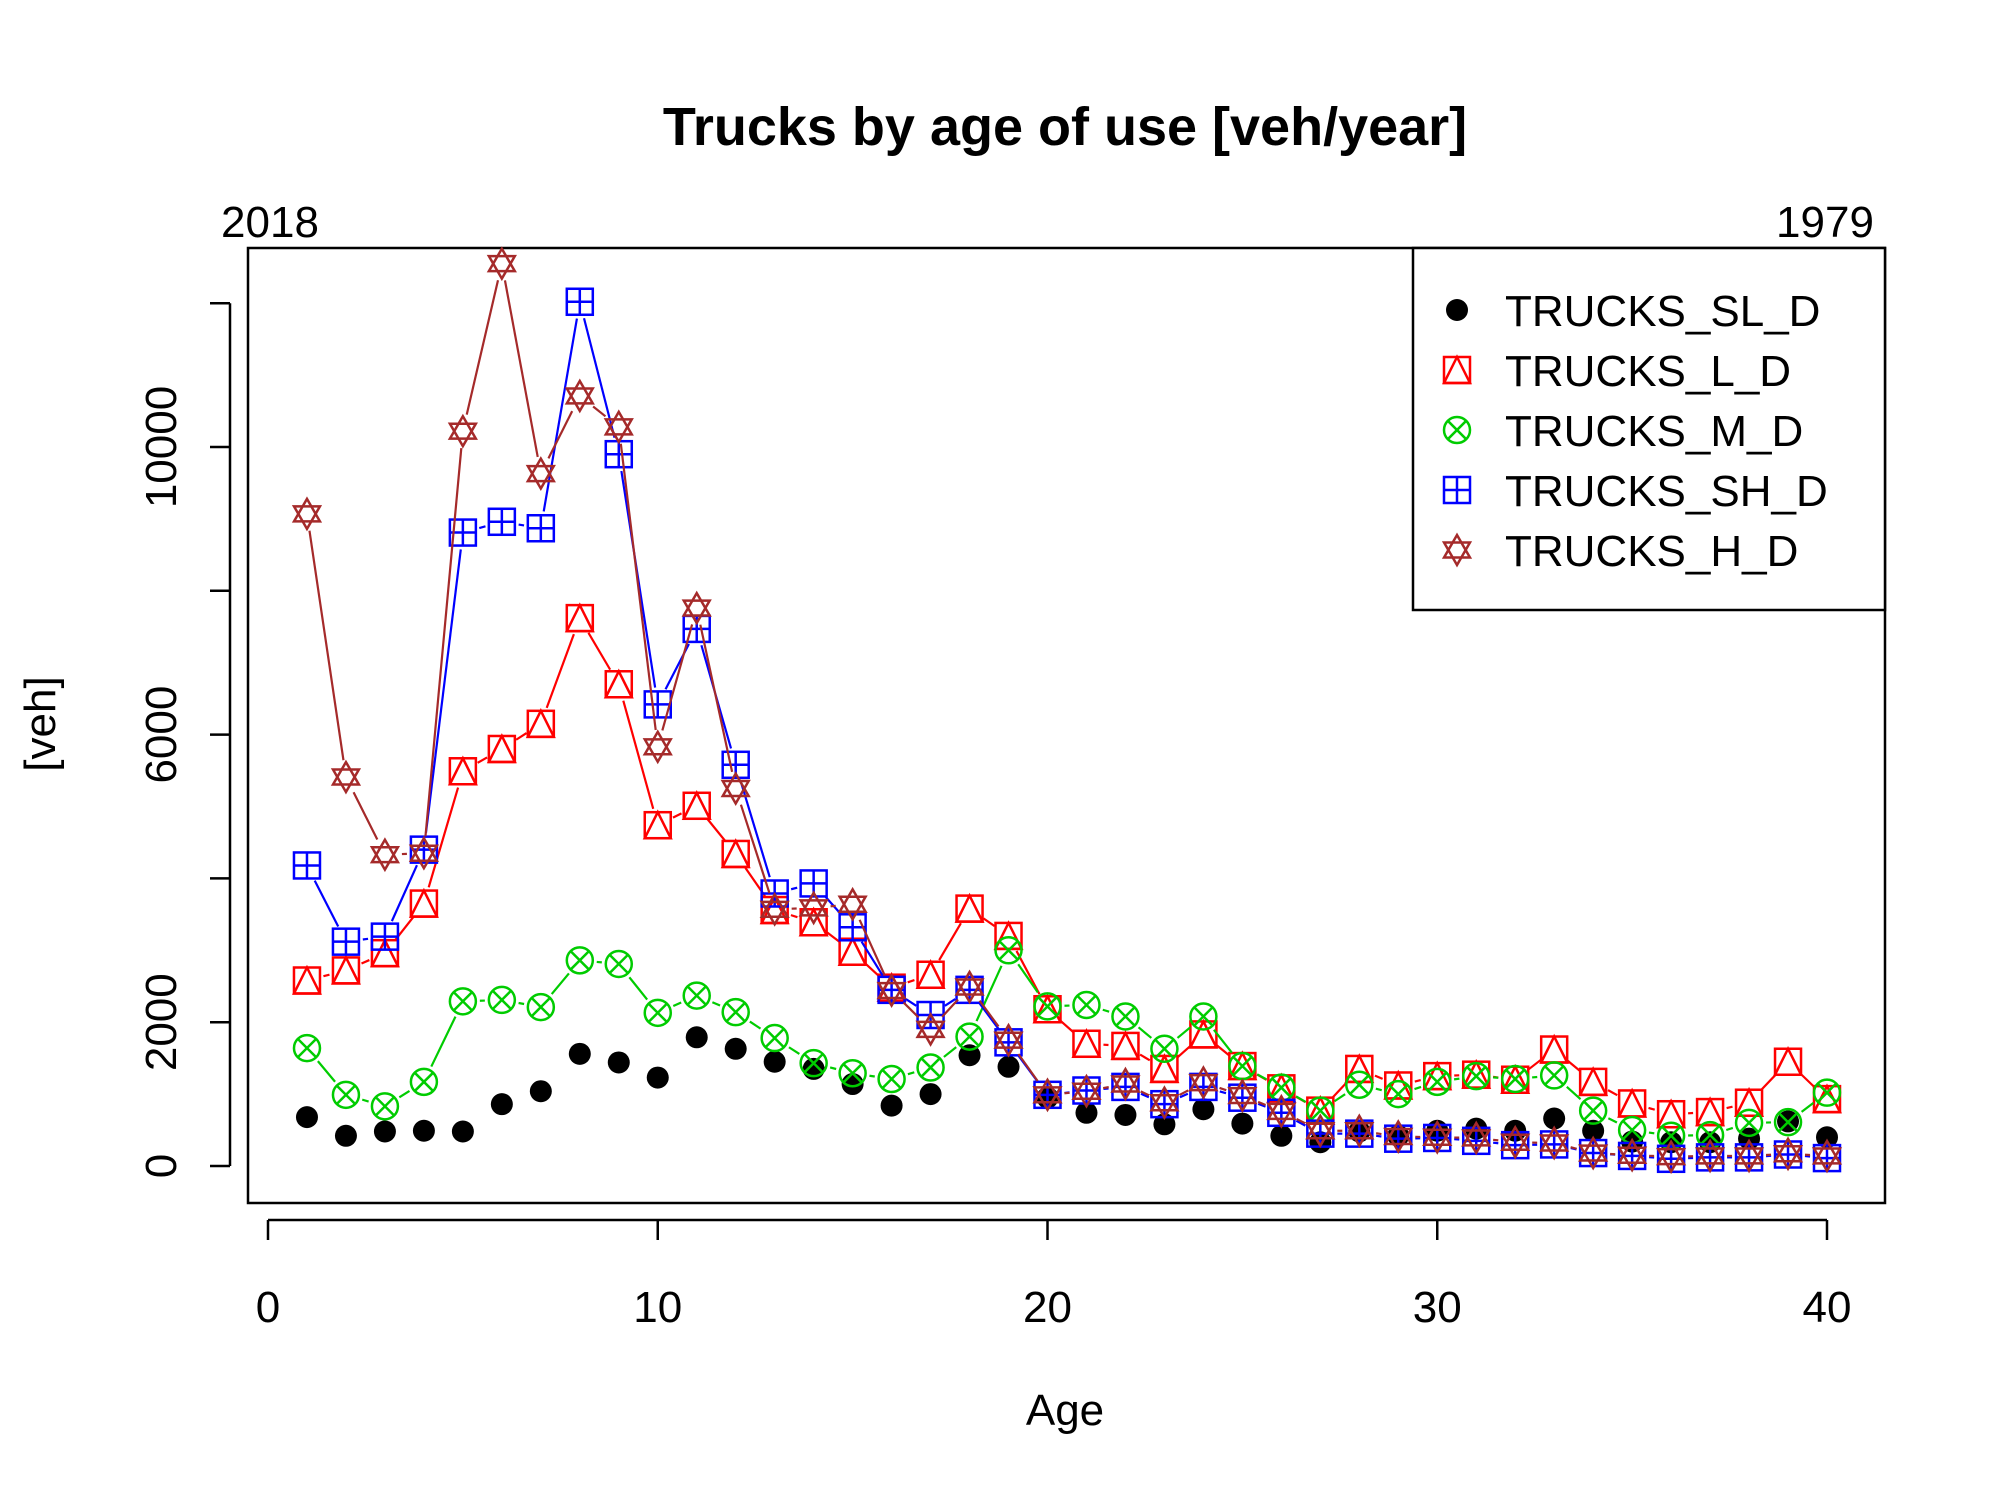 The image size is (2000, 1505). What do you see at coordinates (270, 222) in the screenshot?
I see `top-left-label: 2018` at bounding box center [270, 222].